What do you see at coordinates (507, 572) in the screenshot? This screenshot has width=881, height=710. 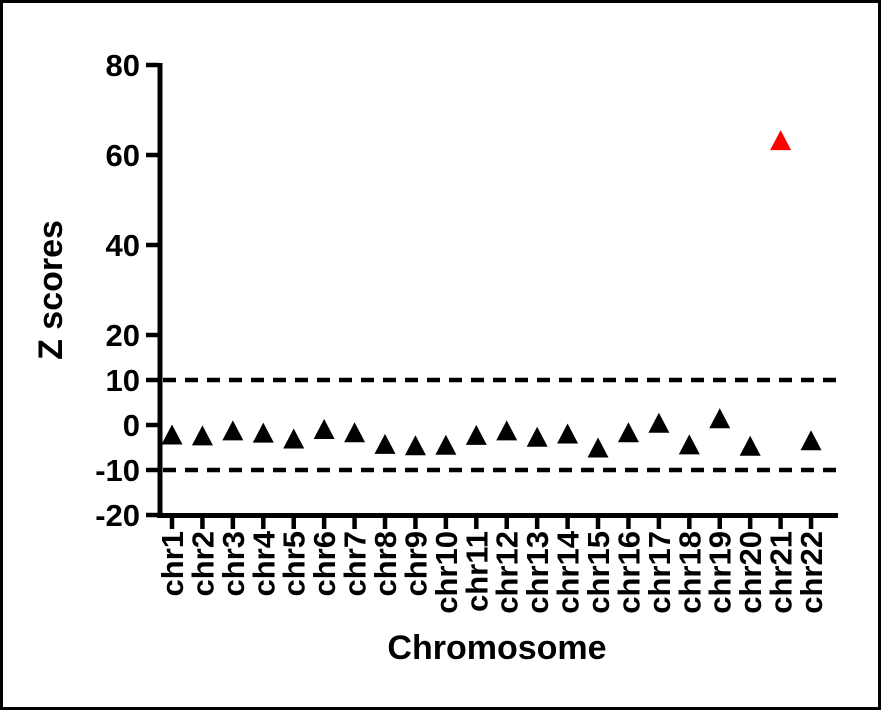 I see `x-tick-label-chr12: chr12` at bounding box center [507, 572].